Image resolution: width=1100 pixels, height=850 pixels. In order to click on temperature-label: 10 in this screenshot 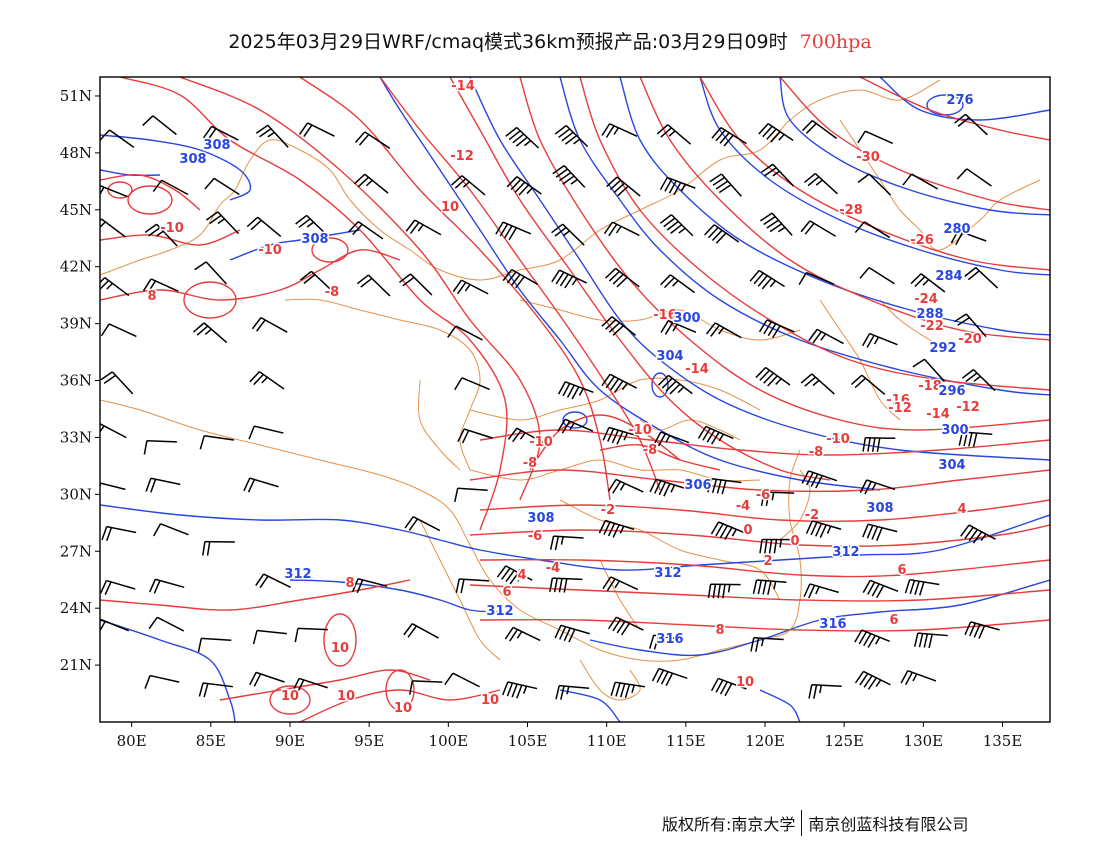, I will do `click(403, 708)`.